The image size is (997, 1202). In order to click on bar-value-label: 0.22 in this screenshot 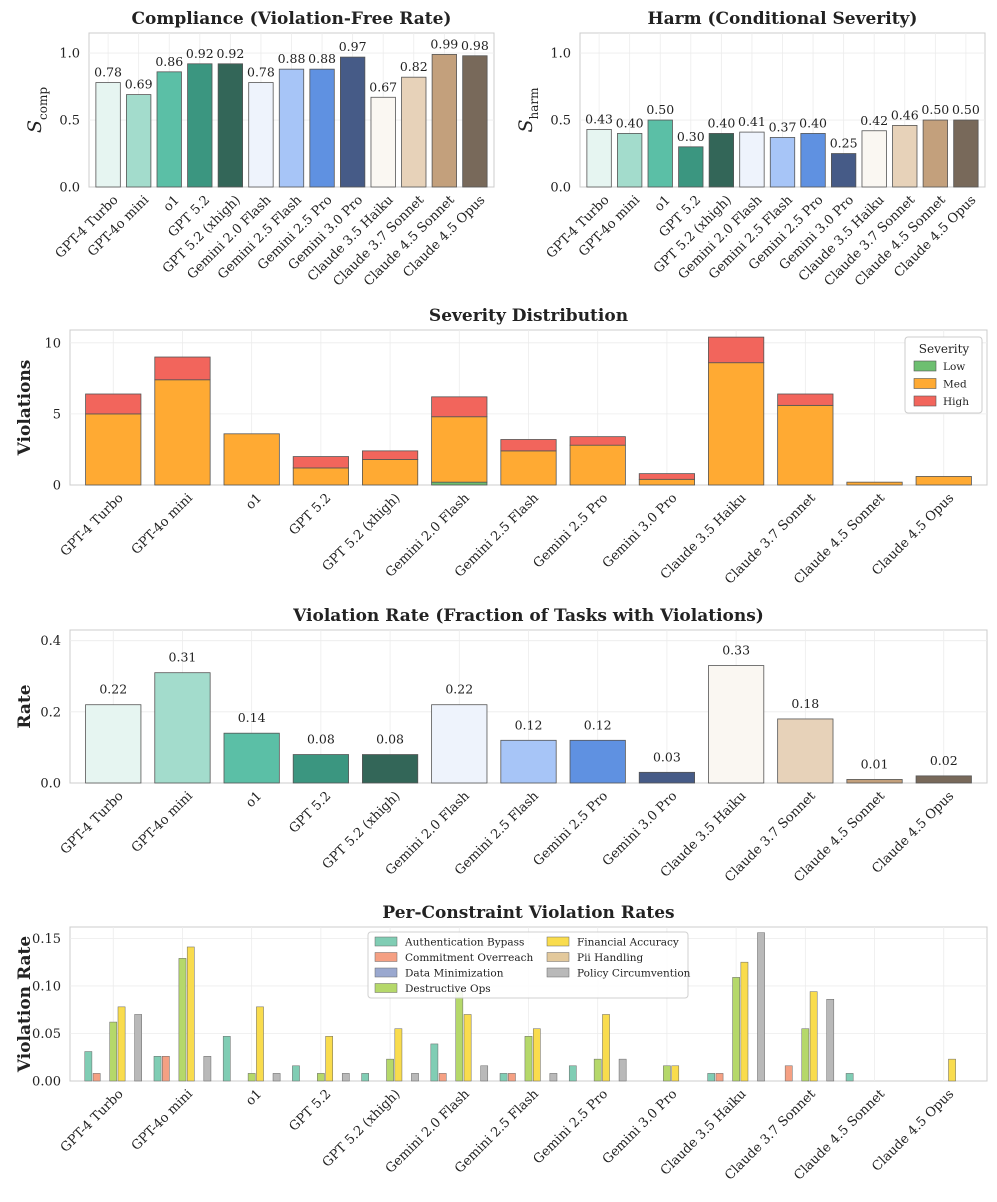, I will do `click(113, 689)`.